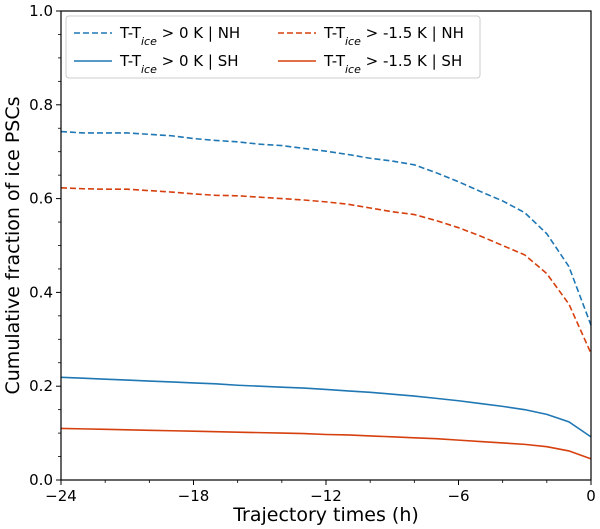 This screenshot has width=600, height=529. What do you see at coordinates (41, 11) in the screenshot?
I see `y-tick-label: 1.0` at bounding box center [41, 11].